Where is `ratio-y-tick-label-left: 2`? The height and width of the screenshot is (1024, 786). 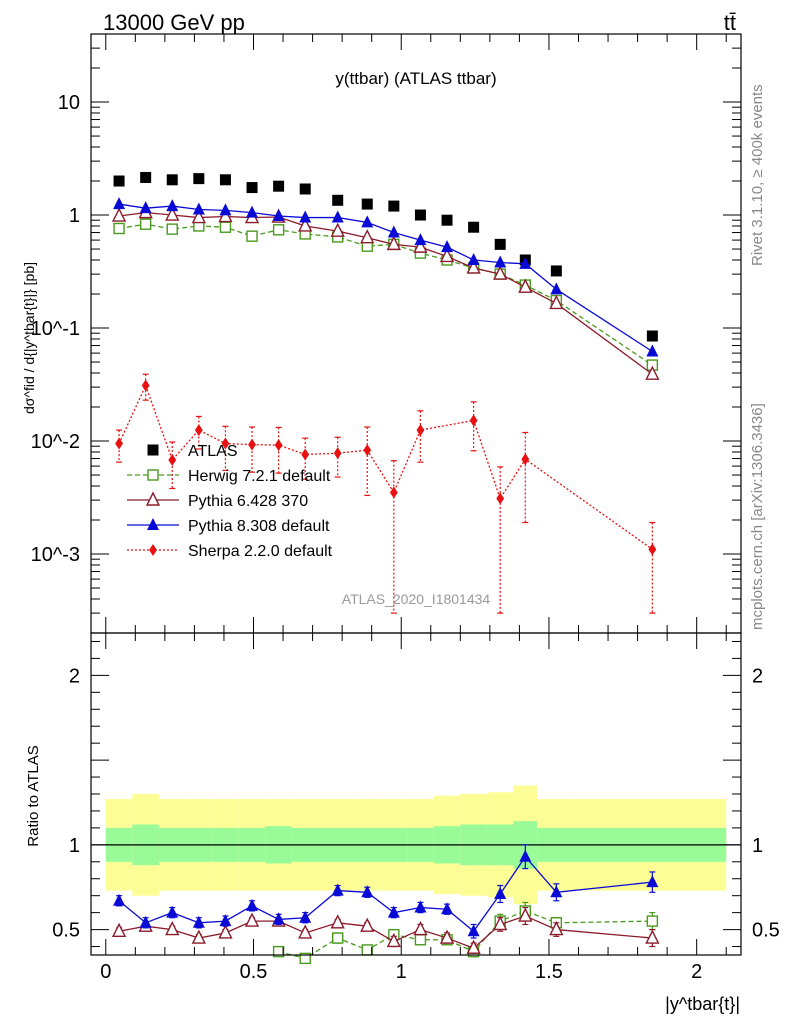 ratio-y-tick-label-left: 2 is located at coordinates (74, 676).